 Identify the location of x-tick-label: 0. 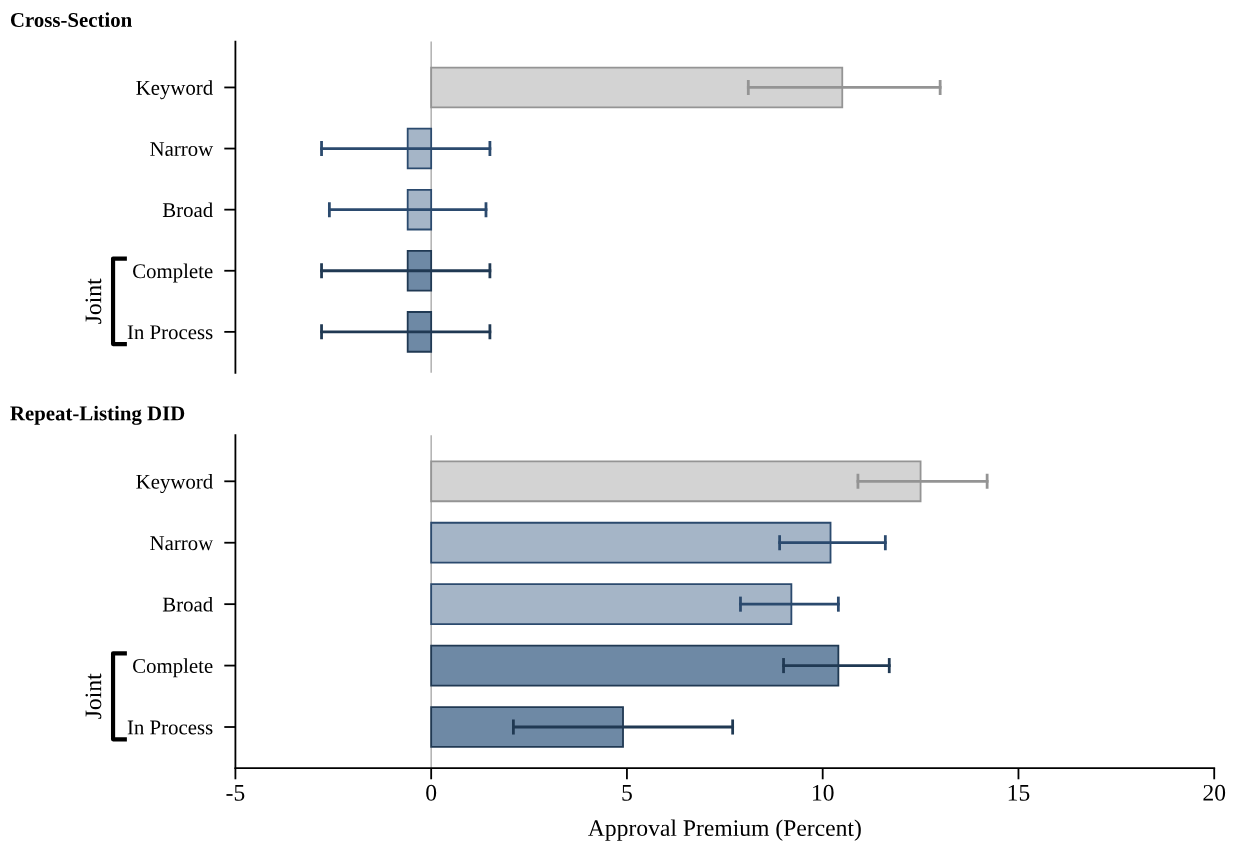
(431, 792).